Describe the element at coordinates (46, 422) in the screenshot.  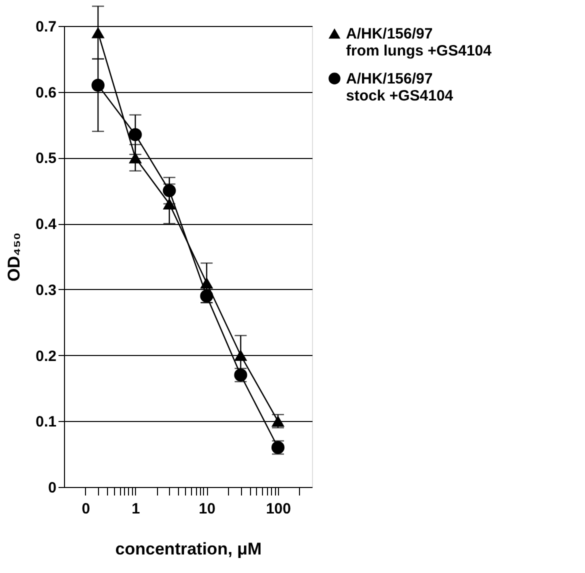
I see `y-tick-label: 0.1` at that location.